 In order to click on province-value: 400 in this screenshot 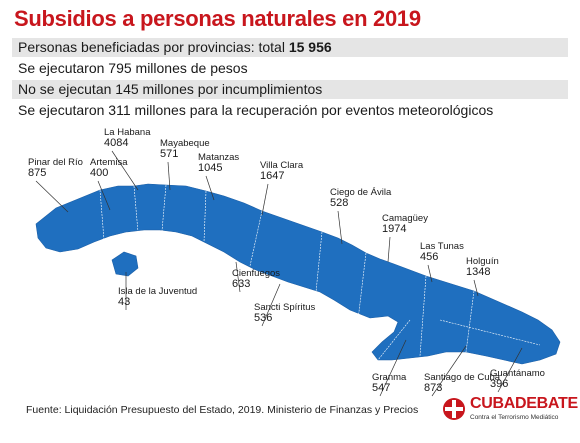, I will do `click(99, 173)`.